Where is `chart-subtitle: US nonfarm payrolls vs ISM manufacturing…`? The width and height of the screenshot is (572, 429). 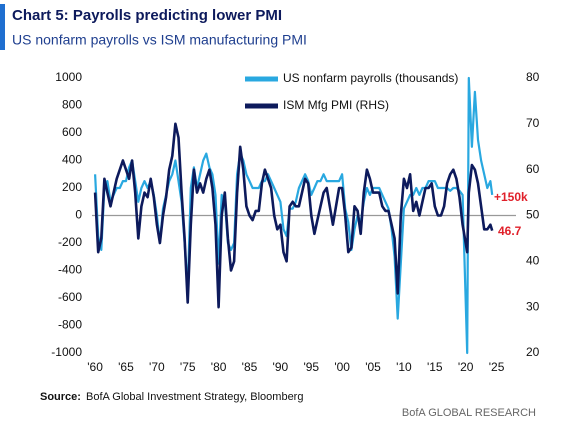
chart-subtitle: US nonfarm payrolls vs ISM manufacturing… is located at coordinates (159, 40).